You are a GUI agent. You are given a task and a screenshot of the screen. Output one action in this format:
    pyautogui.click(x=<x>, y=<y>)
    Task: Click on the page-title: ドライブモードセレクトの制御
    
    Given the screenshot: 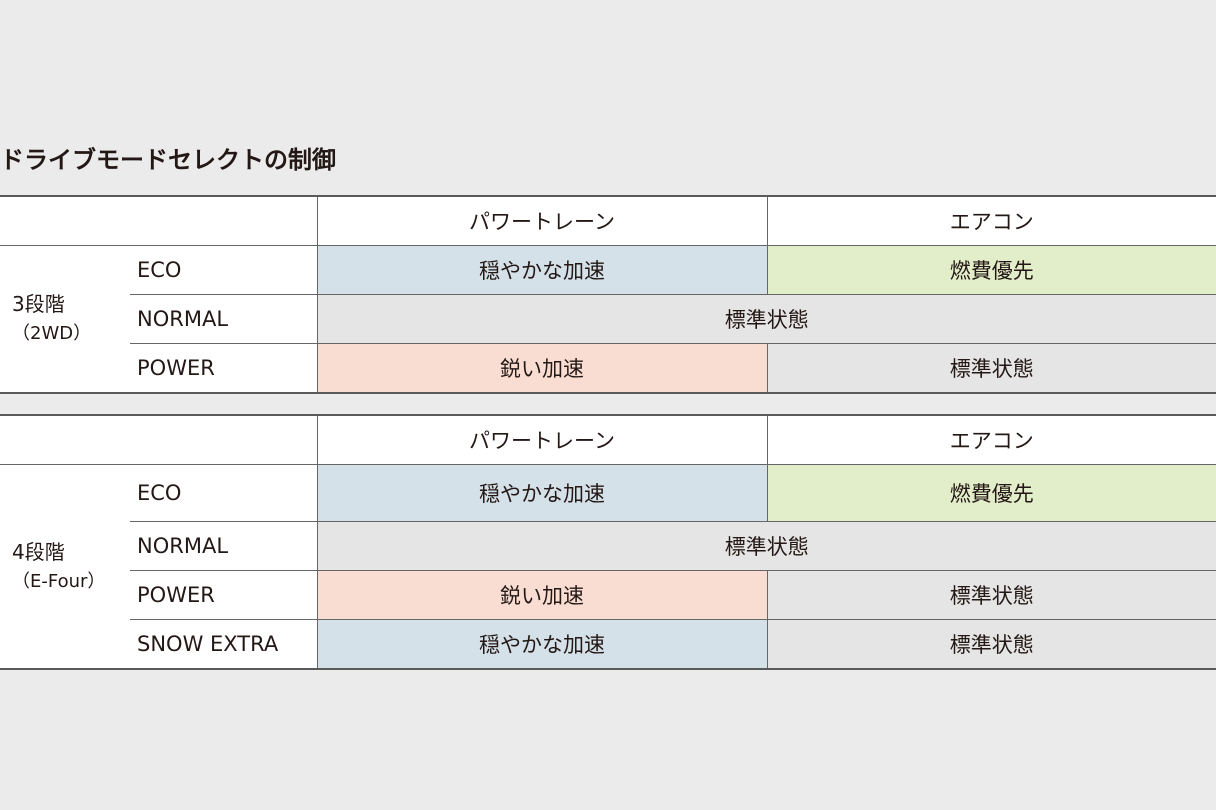 What is the action you would take?
    pyautogui.click(x=168, y=160)
    